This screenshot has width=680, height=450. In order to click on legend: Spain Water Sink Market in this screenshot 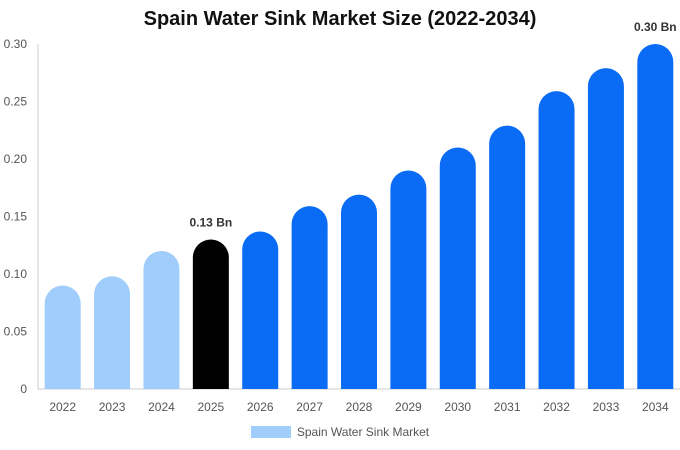, I will do `click(340, 432)`.